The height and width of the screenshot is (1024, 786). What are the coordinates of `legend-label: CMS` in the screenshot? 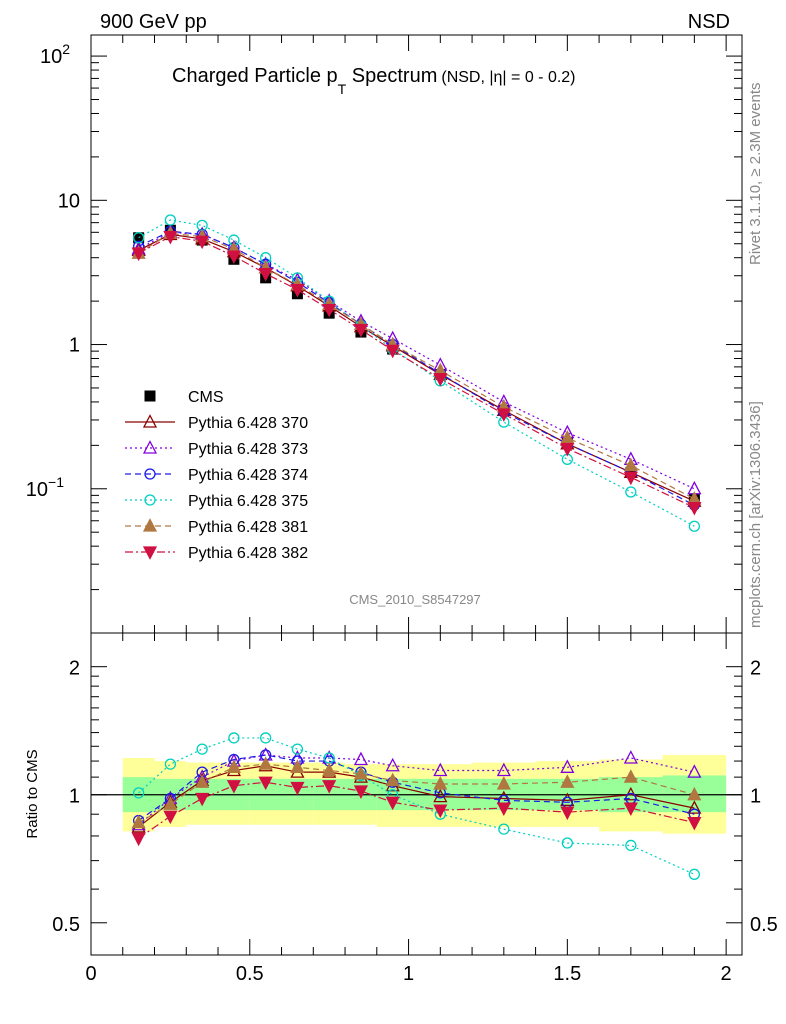 It's located at (206, 397).